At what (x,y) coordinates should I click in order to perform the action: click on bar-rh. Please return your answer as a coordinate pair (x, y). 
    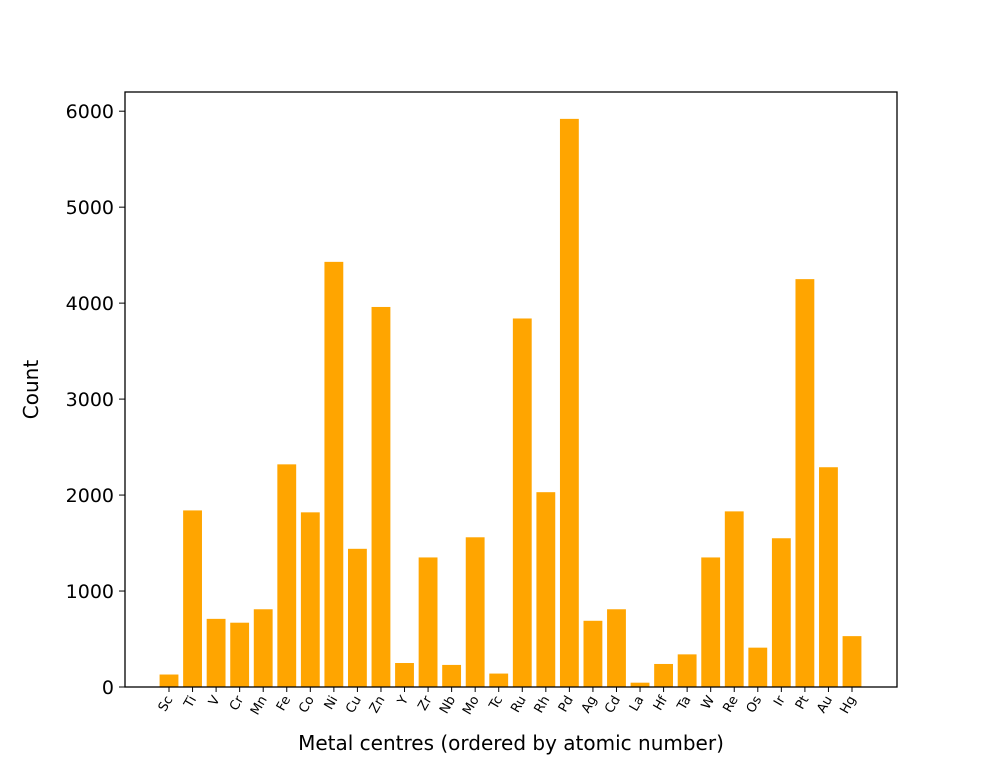
    Looking at the image, I should click on (546, 589).